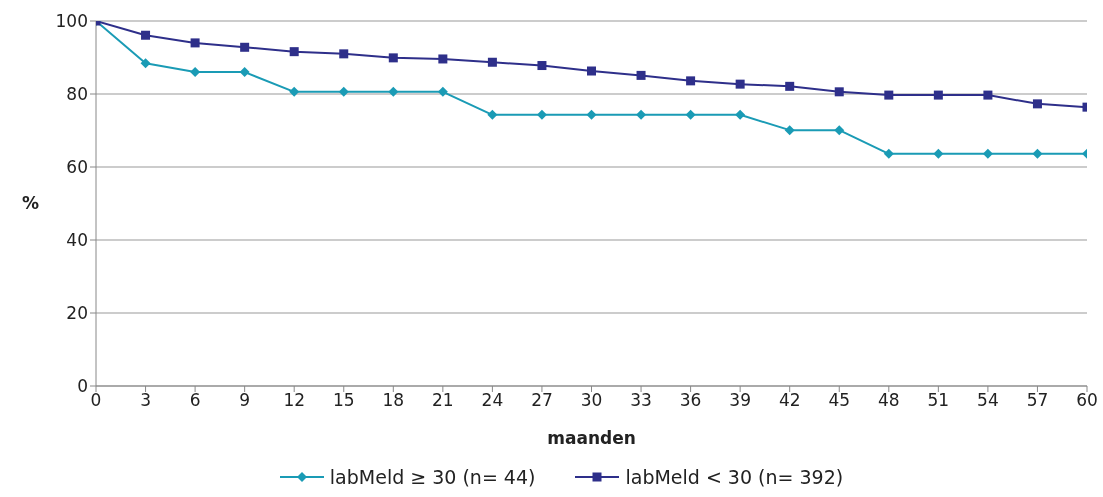  What do you see at coordinates (789, 400) in the screenshot?
I see `x-tick-label: 42` at bounding box center [789, 400].